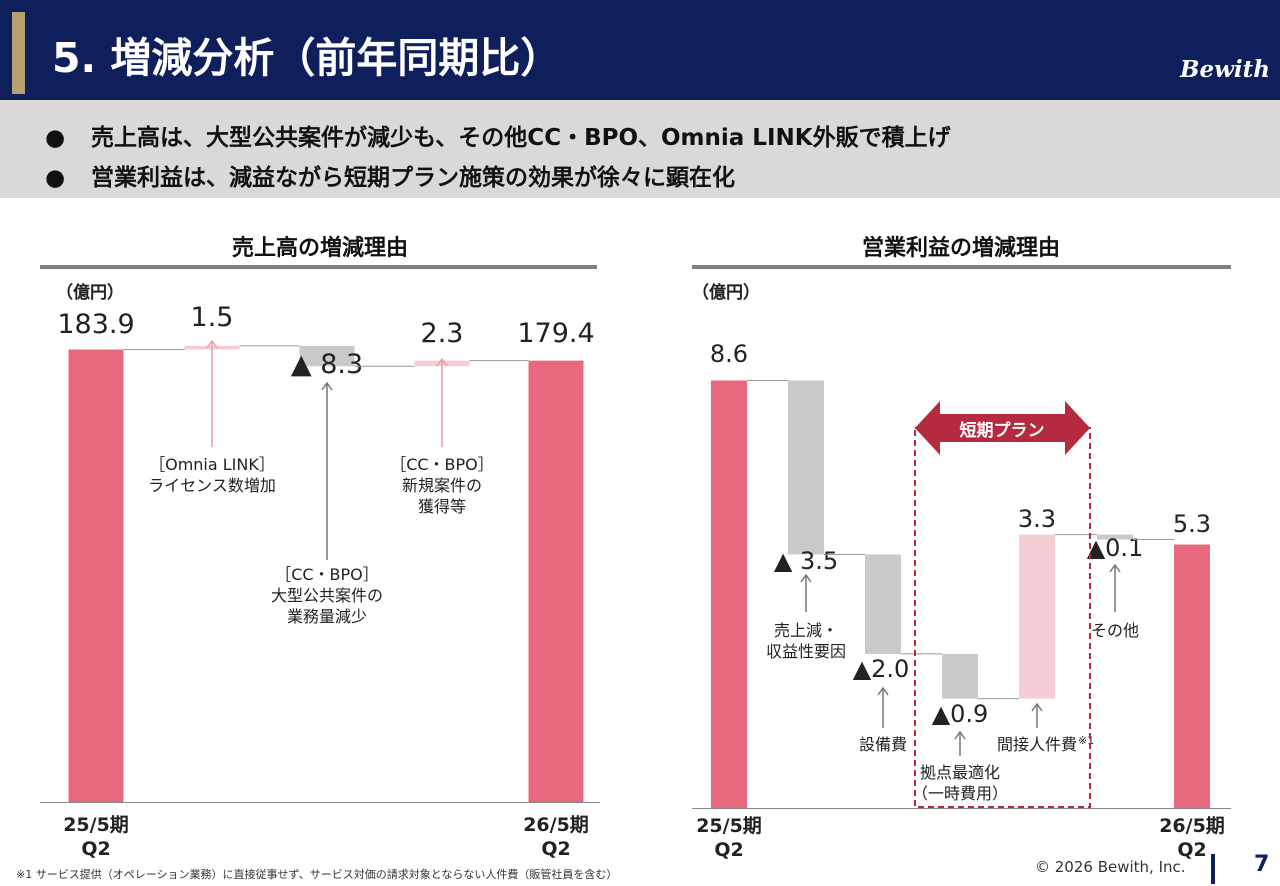 The width and height of the screenshot is (1280, 886). Describe the element at coordinates (18, 53) in the screenshot. I see `header-accent-bar` at that location.